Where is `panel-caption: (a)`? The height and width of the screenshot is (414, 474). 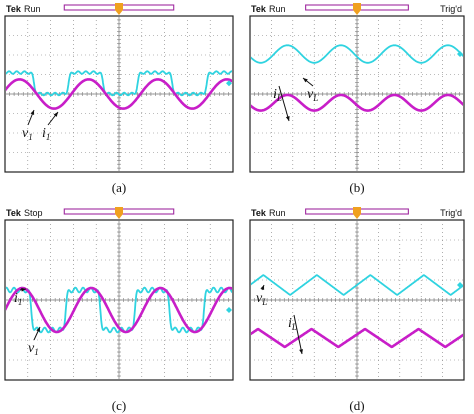
panel-caption: (a) is located at coordinates (119, 187).